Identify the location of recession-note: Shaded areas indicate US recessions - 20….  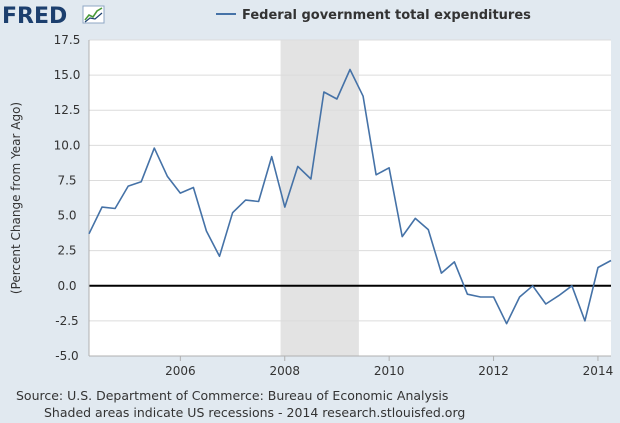
(254, 412).